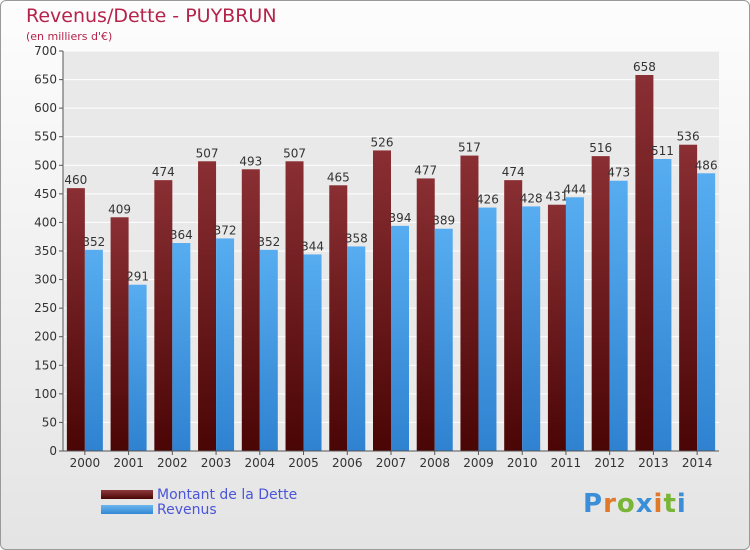 The image size is (750, 550). Describe the element at coordinates (216, 463) in the screenshot. I see `x-tick-label: 2003` at that location.